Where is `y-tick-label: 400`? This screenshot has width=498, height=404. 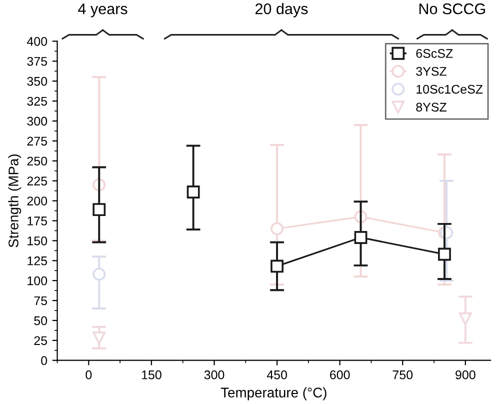 y-tick-label: 400 is located at coordinates (37, 41).